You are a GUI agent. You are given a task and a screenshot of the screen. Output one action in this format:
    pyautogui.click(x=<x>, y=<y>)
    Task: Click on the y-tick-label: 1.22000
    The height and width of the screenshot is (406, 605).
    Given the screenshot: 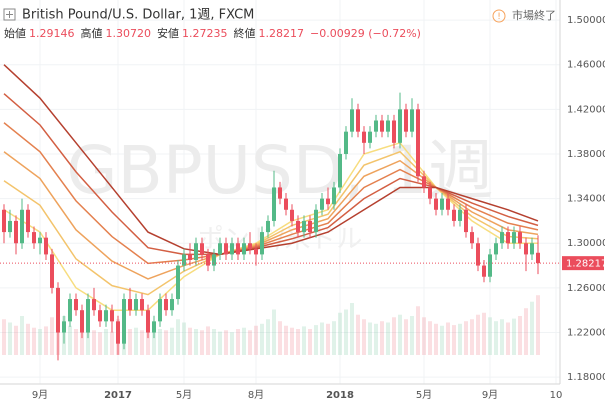 What is the action you would take?
    pyautogui.click(x=586, y=333)
    